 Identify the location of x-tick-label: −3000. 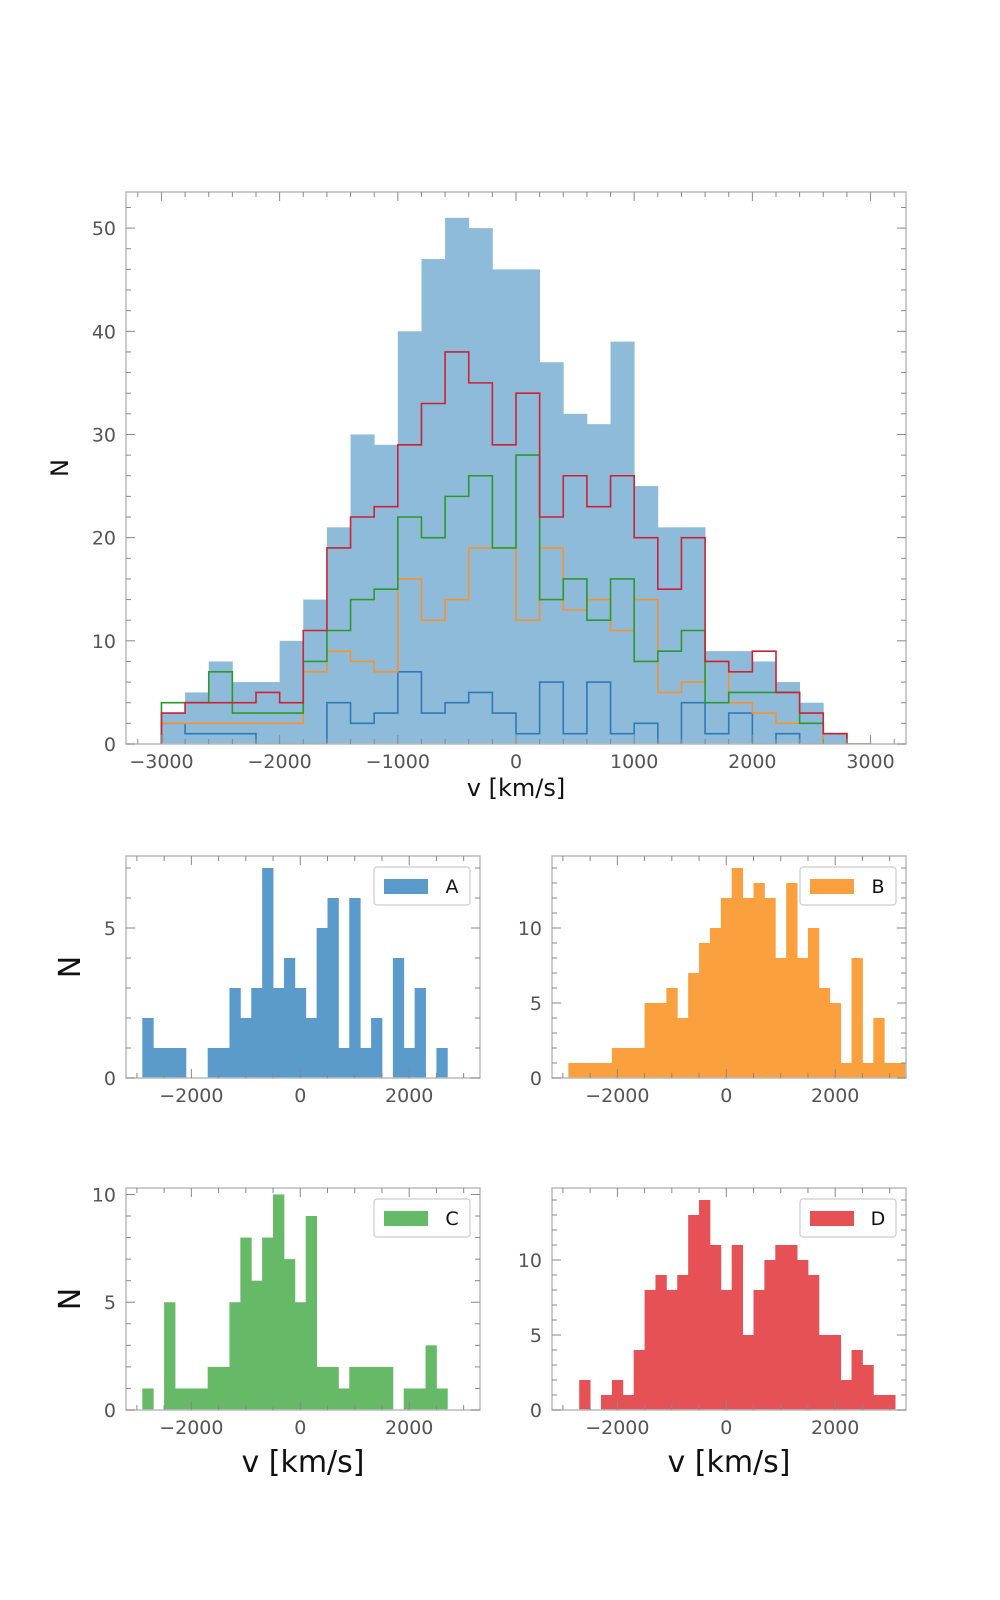
(161, 762).